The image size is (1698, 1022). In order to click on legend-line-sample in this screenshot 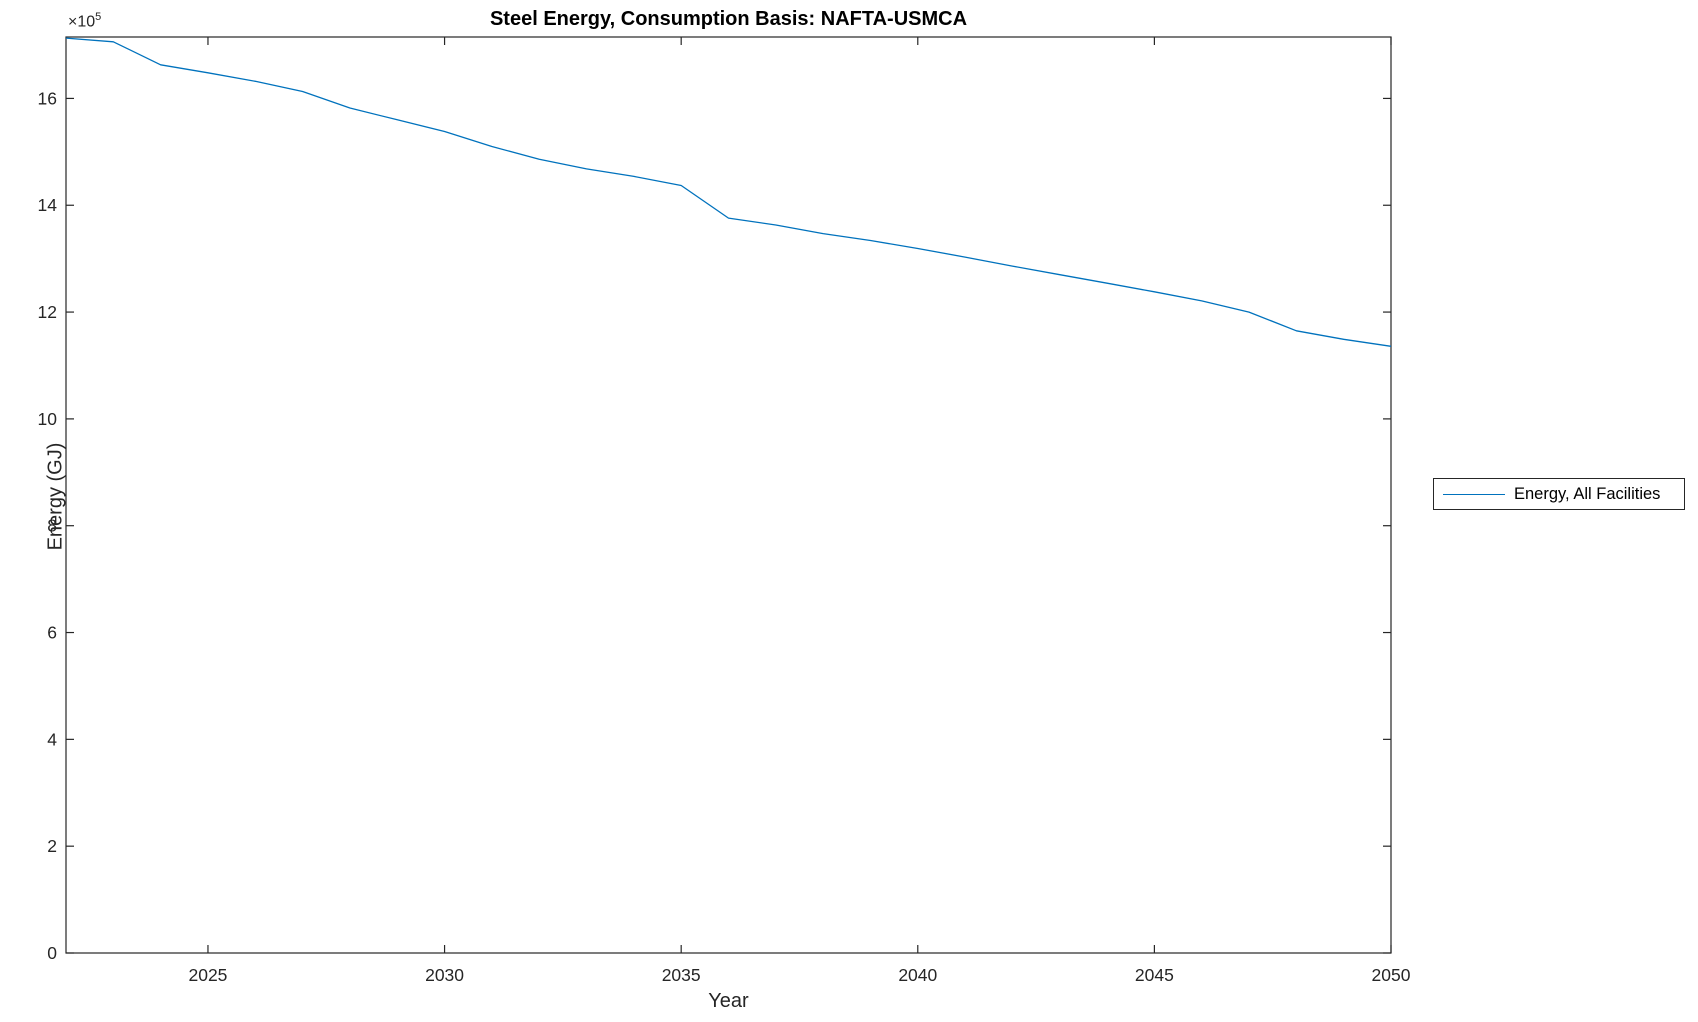, I will do `click(1474, 494)`.